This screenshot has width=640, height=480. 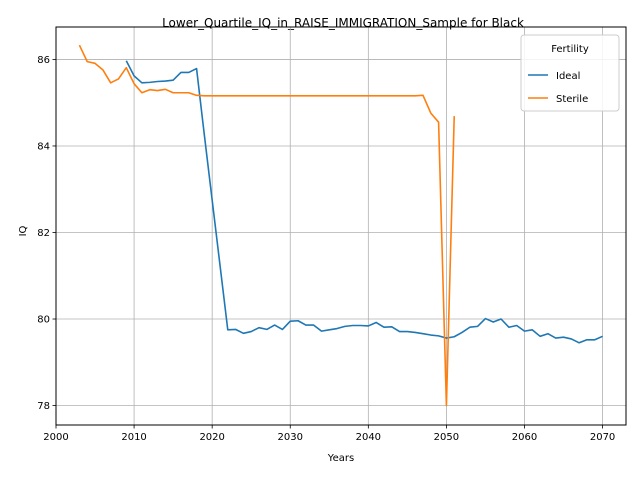 What do you see at coordinates (368, 437) in the screenshot?
I see `x-tick-label: 2040` at bounding box center [368, 437].